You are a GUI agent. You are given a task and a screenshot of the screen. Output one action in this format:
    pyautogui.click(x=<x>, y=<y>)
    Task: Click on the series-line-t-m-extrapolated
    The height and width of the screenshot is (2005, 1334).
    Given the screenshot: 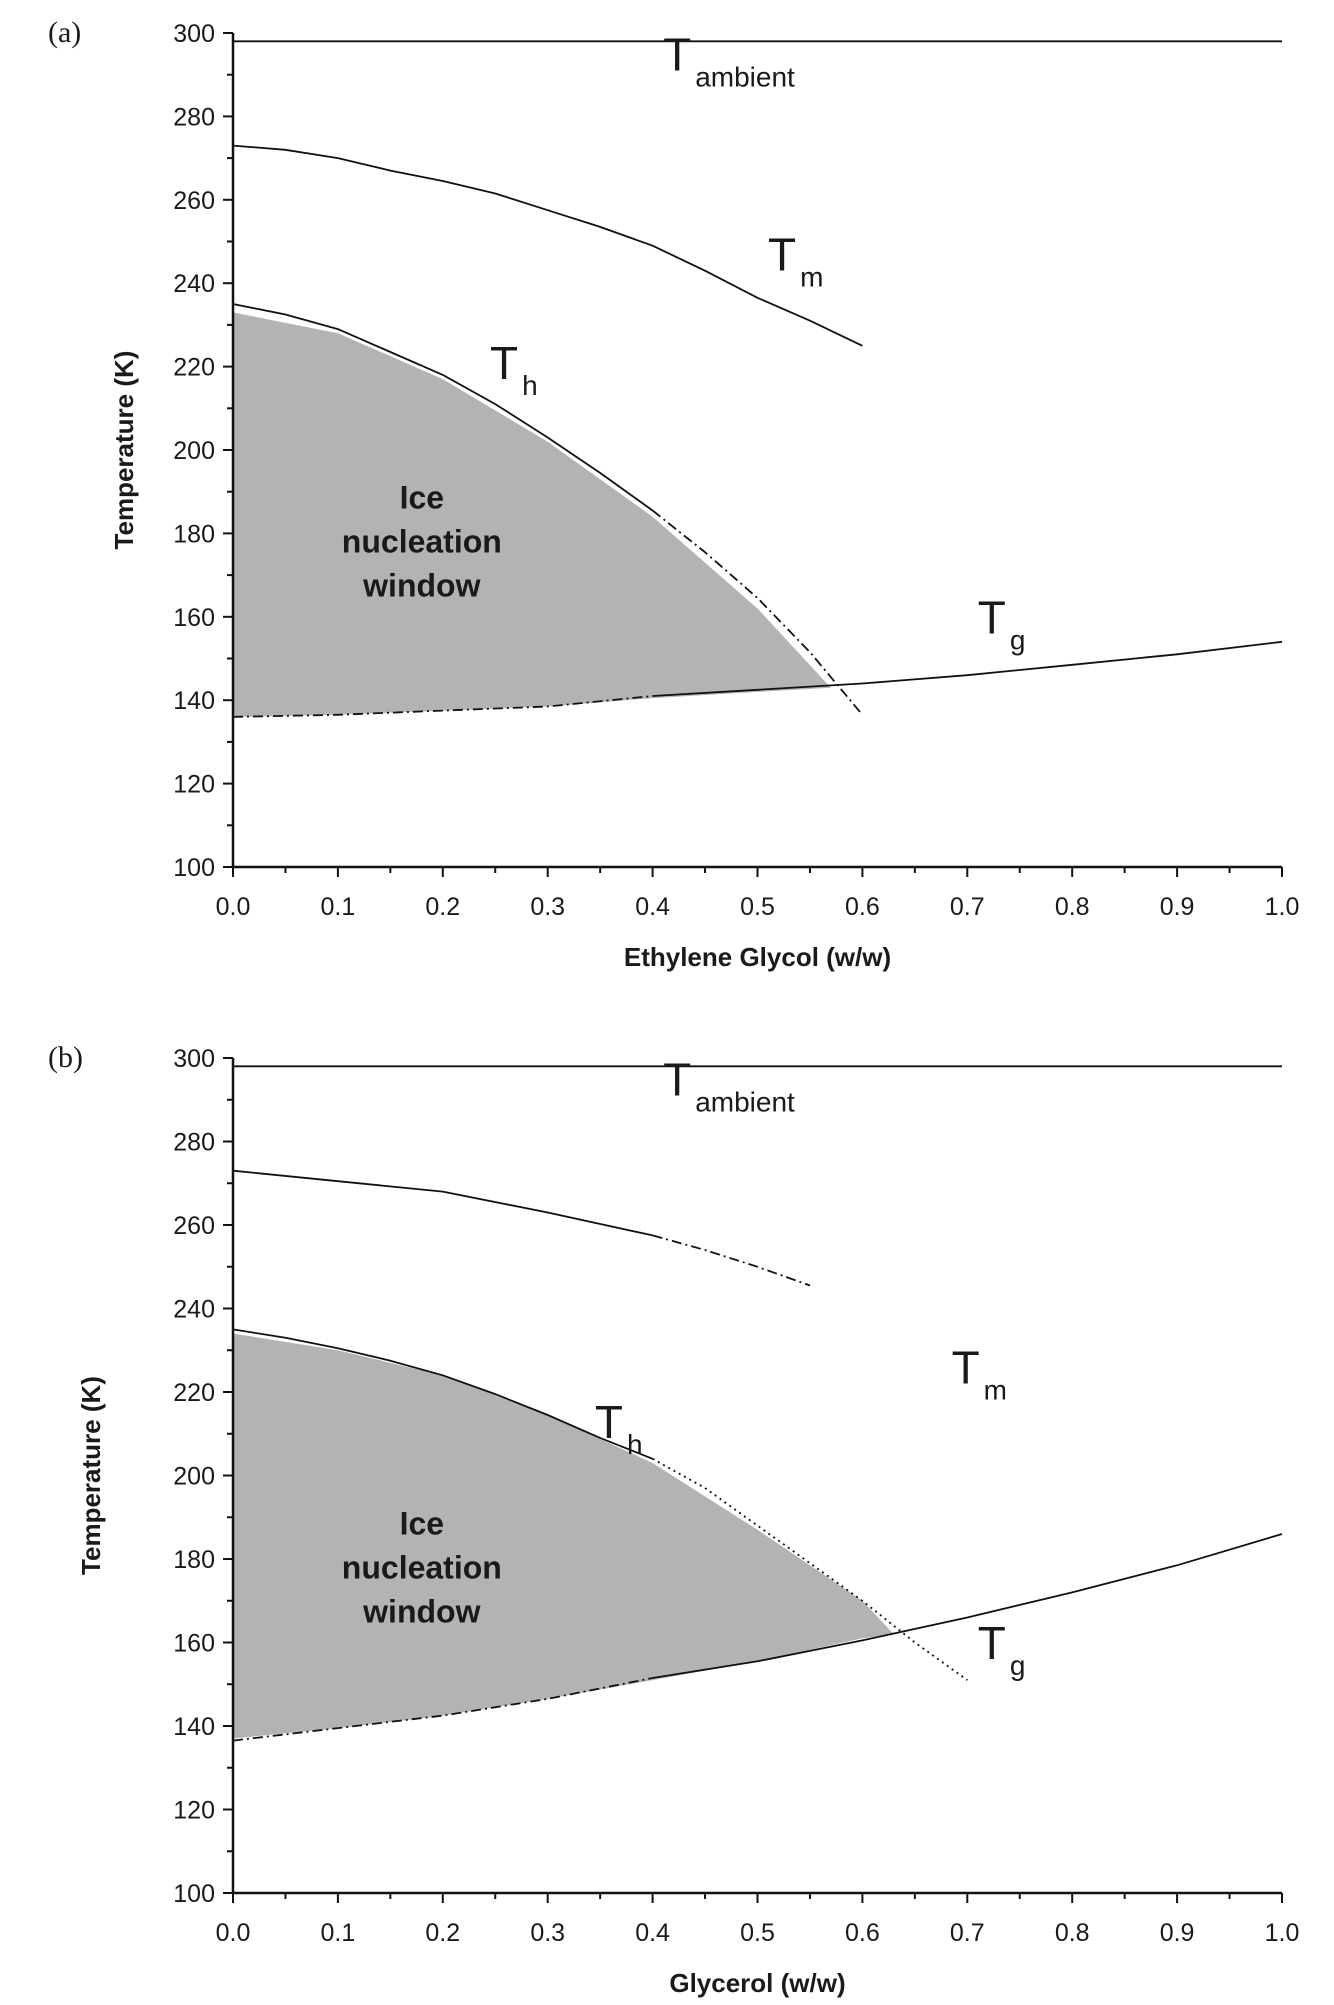 What is the action you would take?
    pyautogui.click(x=731, y=1260)
    